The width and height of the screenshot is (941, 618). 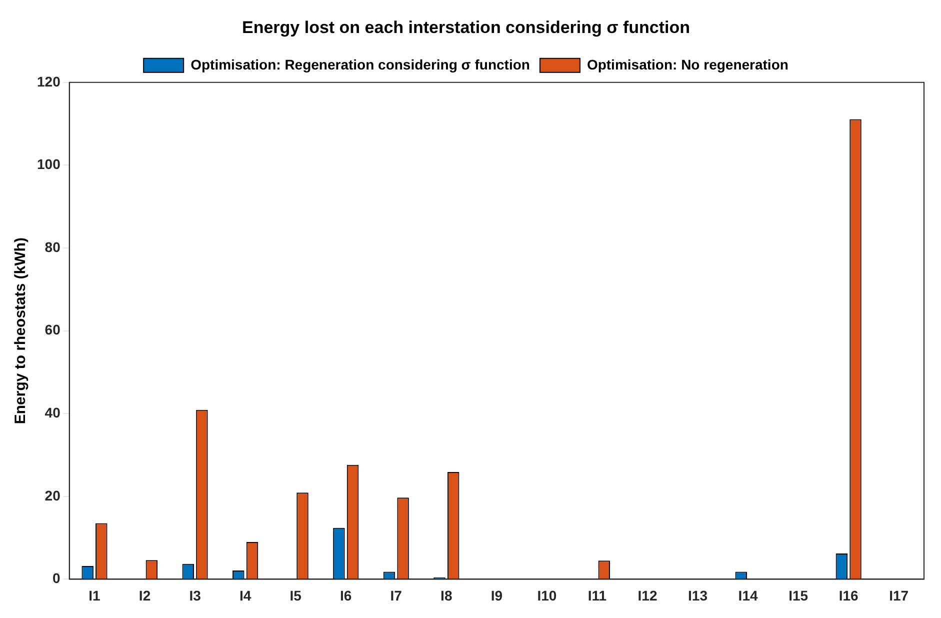 What do you see at coordinates (446, 595) in the screenshot?
I see `x-tick-label: I8` at bounding box center [446, 595].